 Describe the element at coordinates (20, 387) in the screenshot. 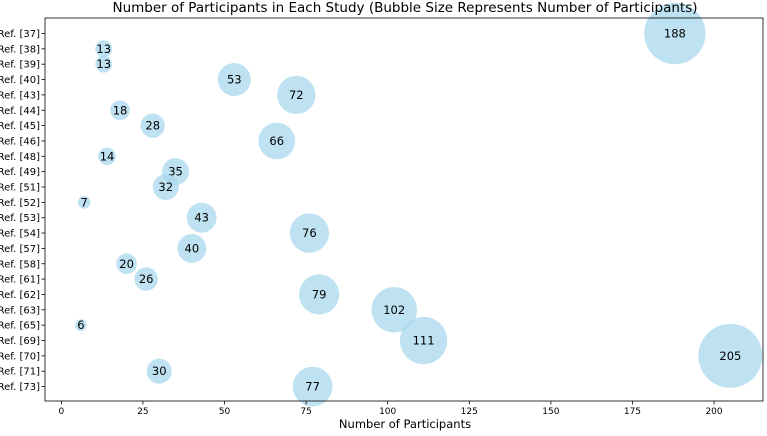

I see `y-tick-label: Ref. [73]` at that location.